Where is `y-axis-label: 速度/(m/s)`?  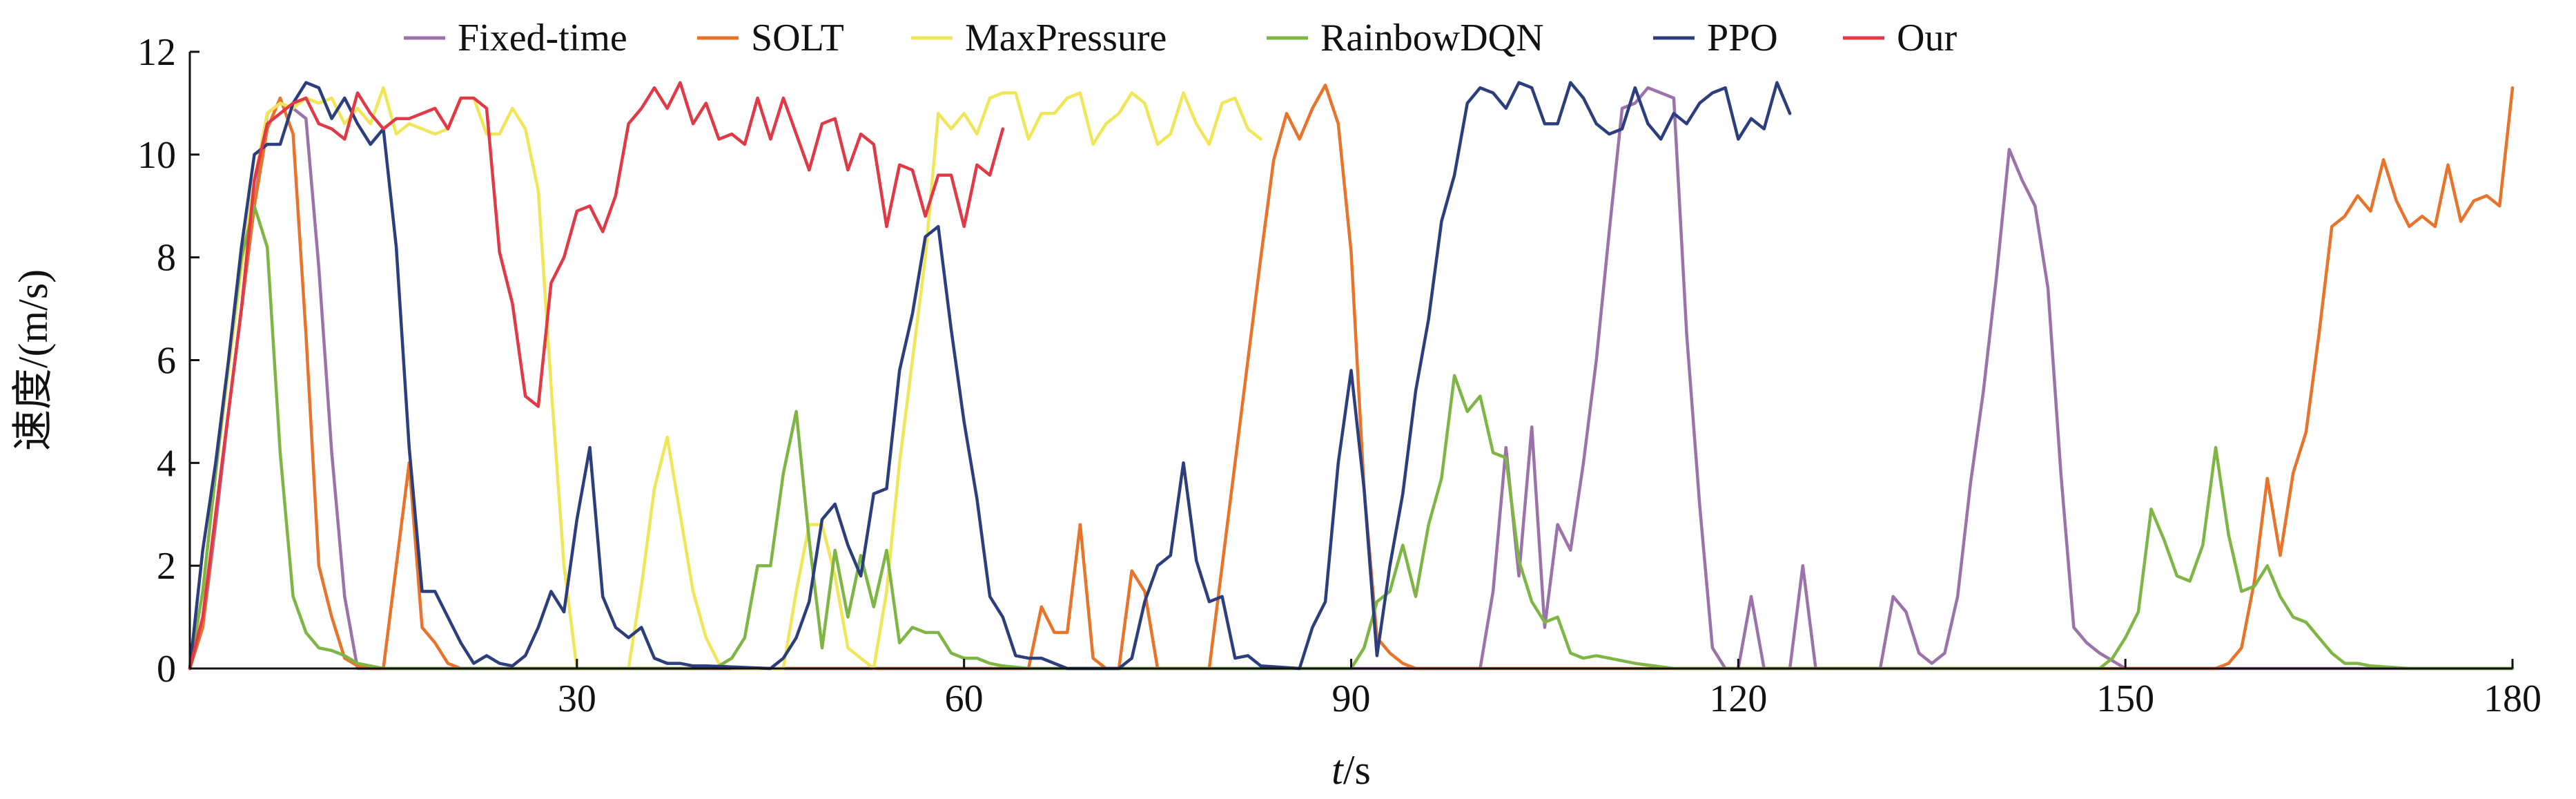 y-axis-label: 速度/(m/s) is located at coordinates (33, 360).